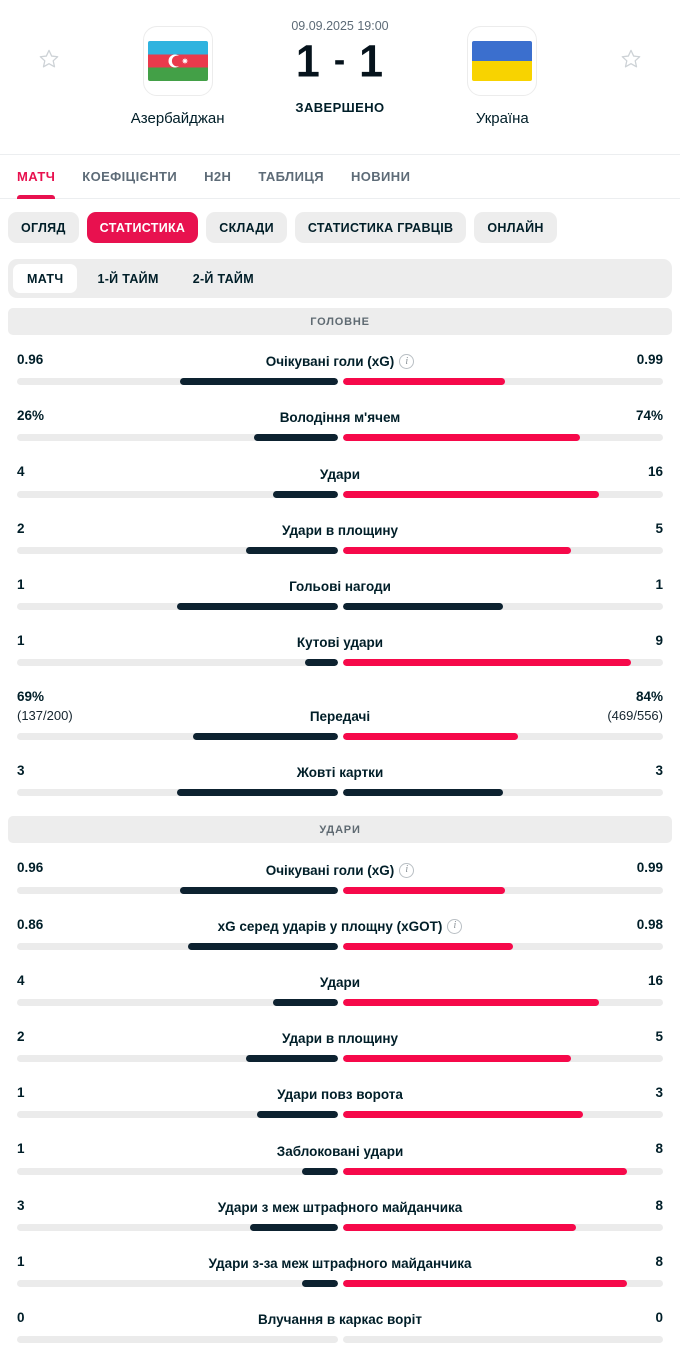 This screenshot has height=1353, width=680. I want to click on period-tab-2-й-тайм: 2-Й ТАЙМ, so click(223, 278).